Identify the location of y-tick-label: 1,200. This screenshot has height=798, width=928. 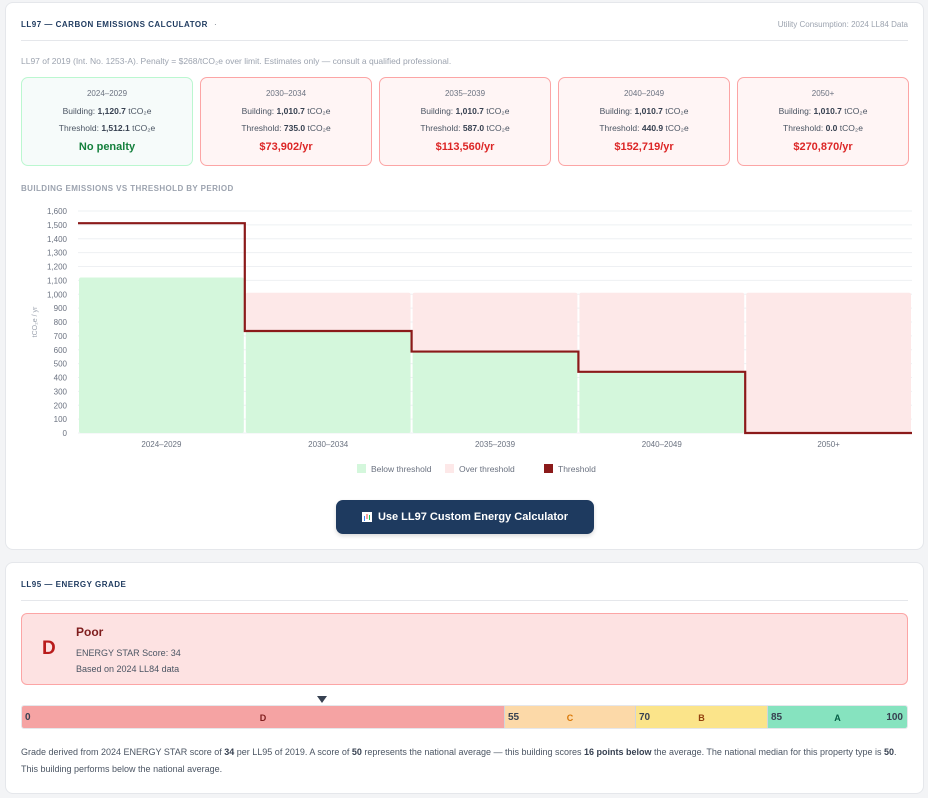
(57, 267).